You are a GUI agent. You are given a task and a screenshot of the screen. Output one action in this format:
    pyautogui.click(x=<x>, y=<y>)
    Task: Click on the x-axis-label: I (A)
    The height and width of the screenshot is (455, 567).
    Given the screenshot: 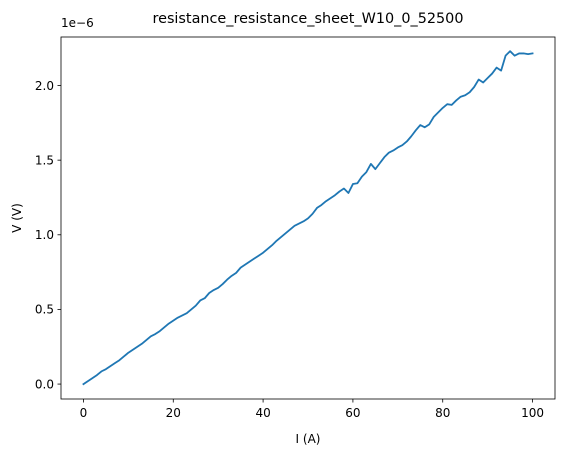 What is the action you would take?
    pyautogui.click(x=308, y=439)
    